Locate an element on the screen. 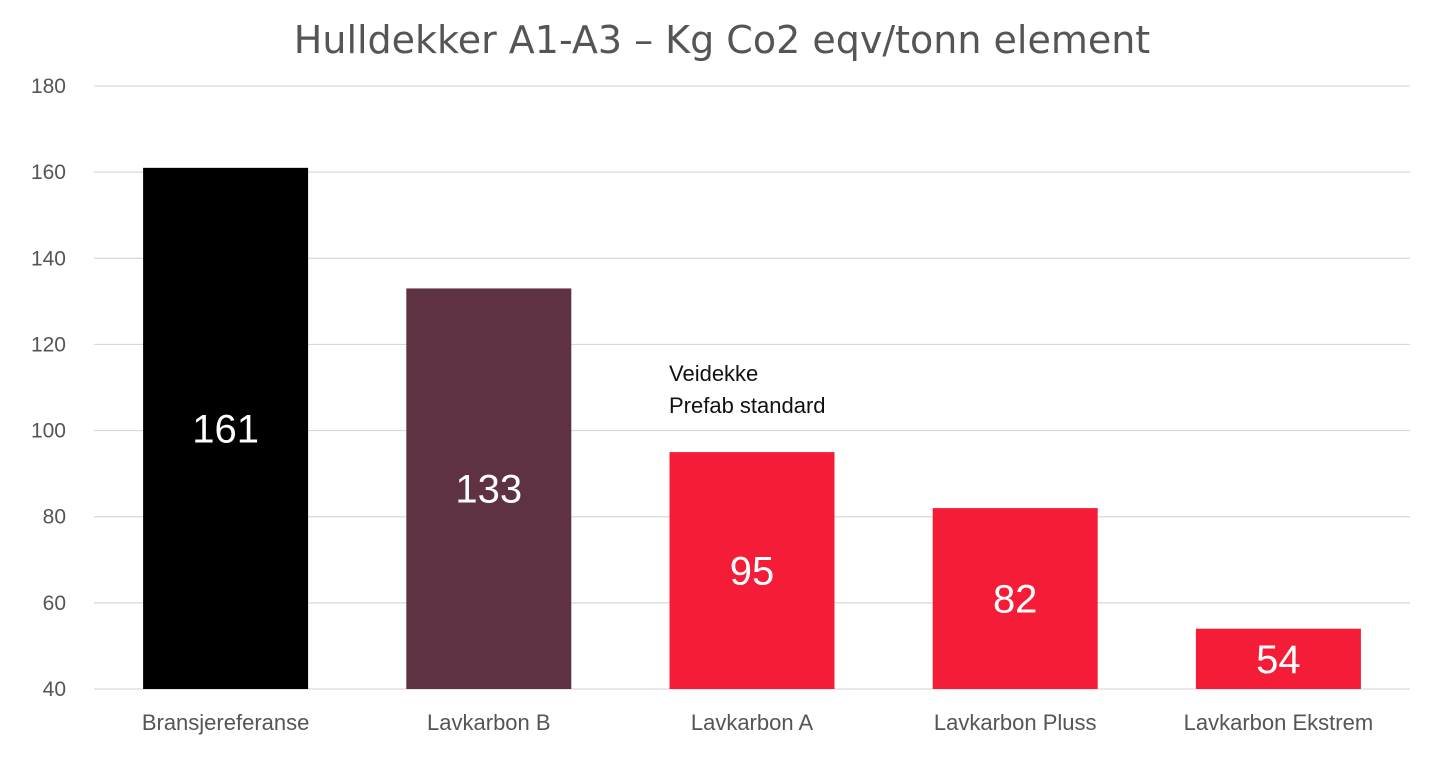  y-tick-label: 40 is located at coordinates (54, 689).